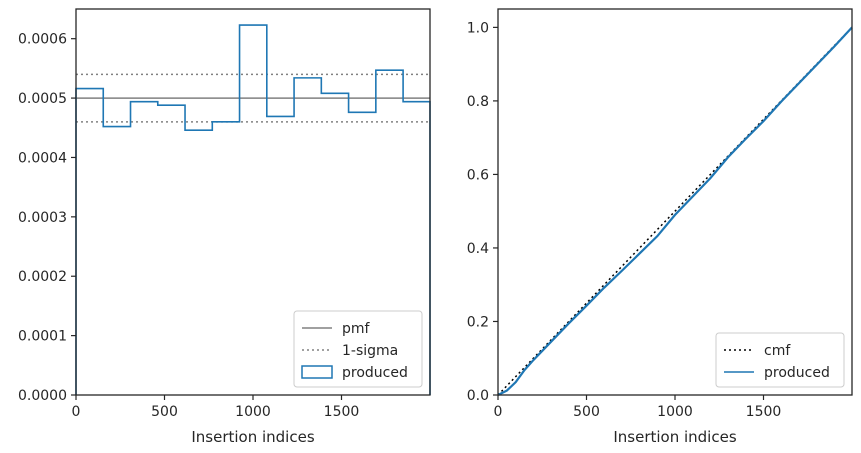  Describe the element at coordinates (42, 158) in the screenshot. I see `y-tick-label: 0.0004` at that location.